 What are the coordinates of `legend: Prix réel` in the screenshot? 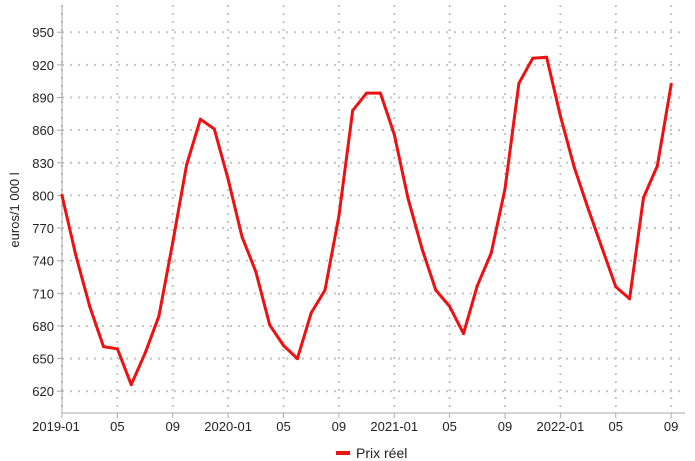 It's located at (371, 453).